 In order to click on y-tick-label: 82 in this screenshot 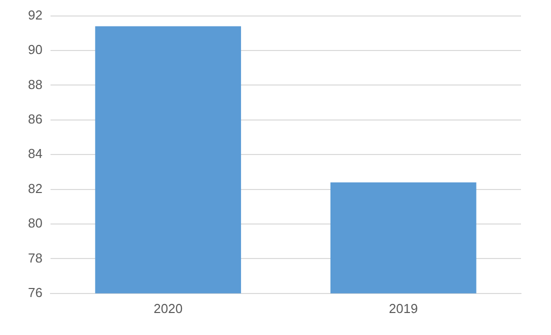, I will do `click(35, 188)`.